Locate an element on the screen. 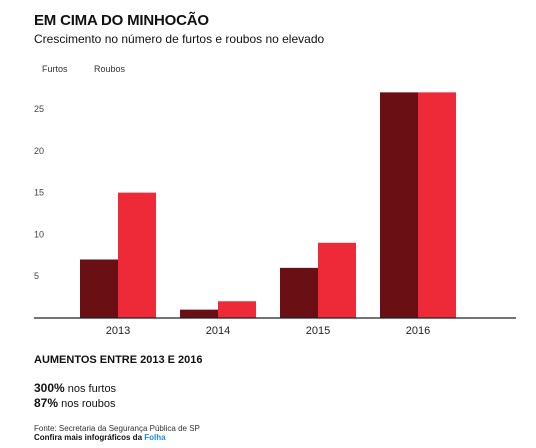 The height and width of the screenshot is (448, 536). bar-roubos-2013 is located at coordinates (137, 255).